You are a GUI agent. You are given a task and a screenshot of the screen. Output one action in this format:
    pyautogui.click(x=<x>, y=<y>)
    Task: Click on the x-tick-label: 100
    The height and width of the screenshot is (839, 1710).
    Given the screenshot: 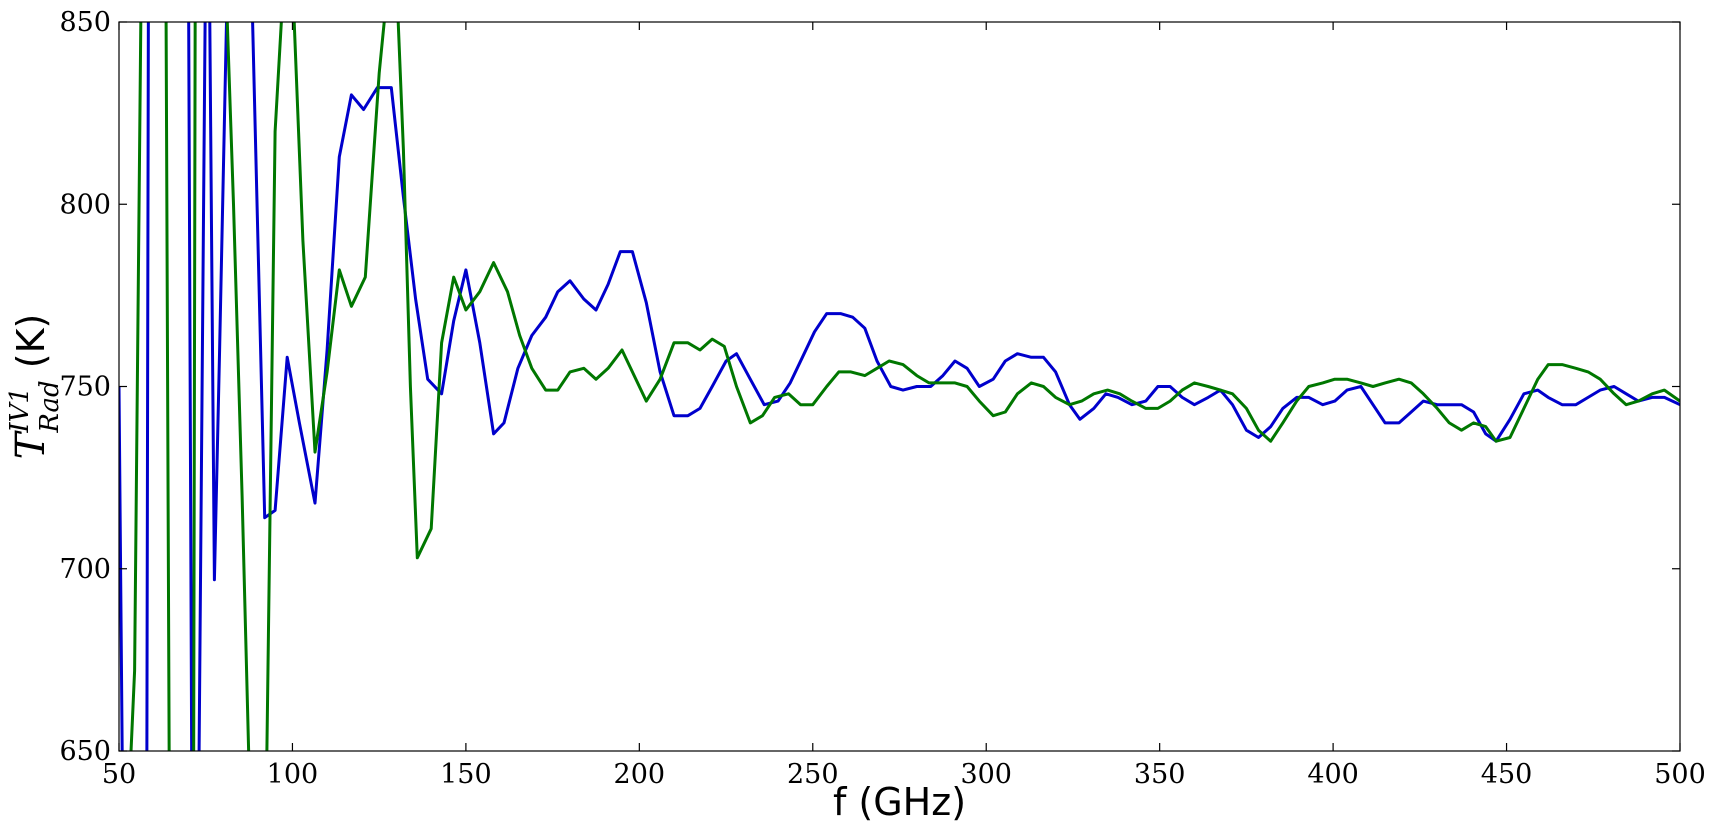 What is the action you would take?
    pyautogui.click(x=293, y=774)
    